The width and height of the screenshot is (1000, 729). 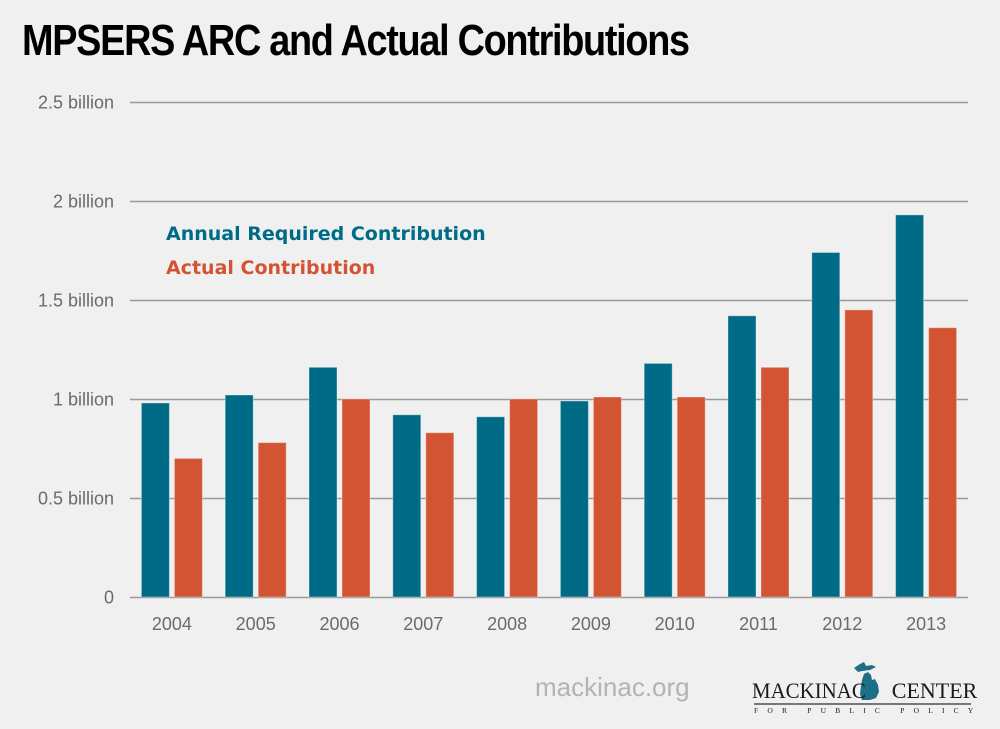 I want to click on logo-wordmark: MACKINAC CENTER, so click(x=864, y=691).